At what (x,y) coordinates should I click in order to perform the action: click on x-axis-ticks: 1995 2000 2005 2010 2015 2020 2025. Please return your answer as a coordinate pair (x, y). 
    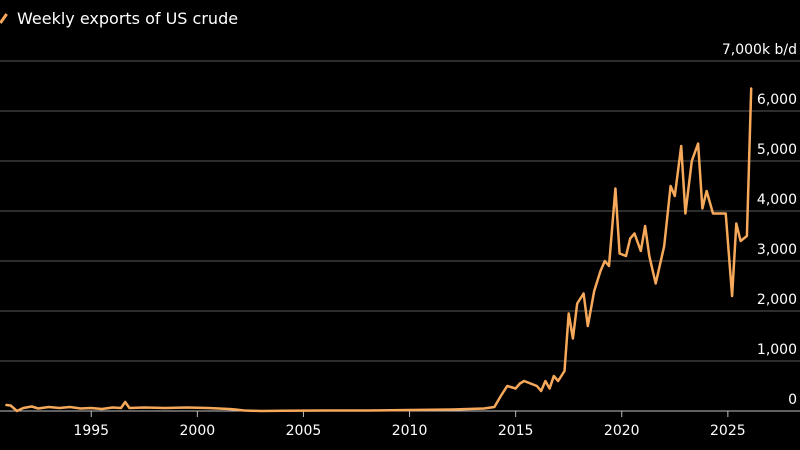
    Looking at the image, I should click on (409, 425).